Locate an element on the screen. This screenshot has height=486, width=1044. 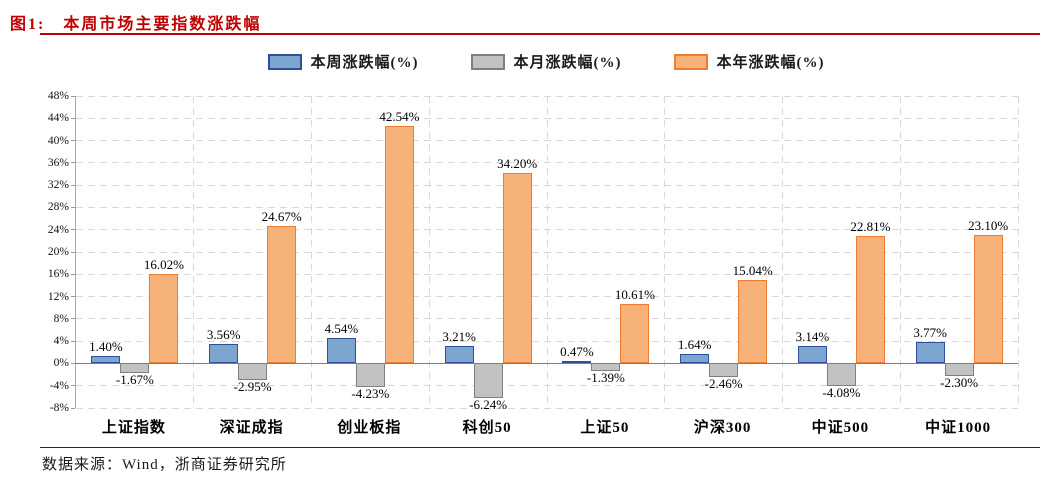
bar-value-label: 3.21% is located at coordinates (459, 336).